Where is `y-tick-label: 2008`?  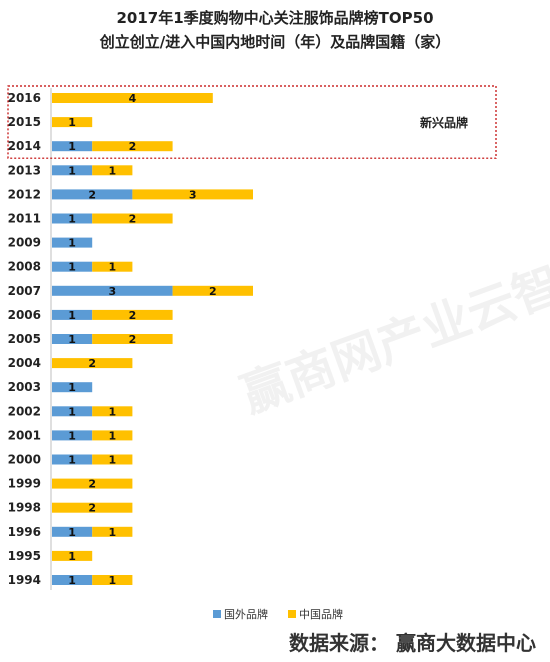 y-tick-label: 2008 is located at coordinates (24, 267).